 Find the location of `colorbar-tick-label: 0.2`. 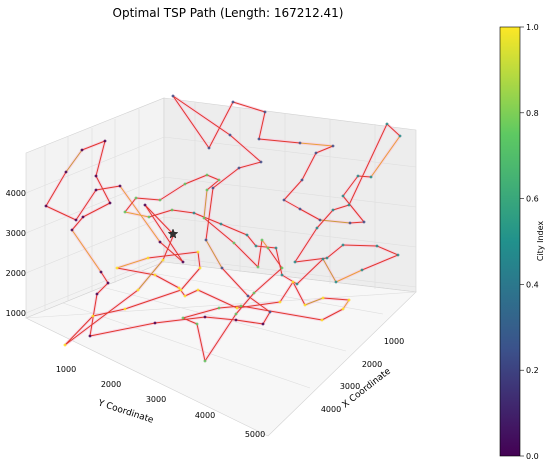

colorbar-tick-label: 0.2 is located at coordinates (532, 370).